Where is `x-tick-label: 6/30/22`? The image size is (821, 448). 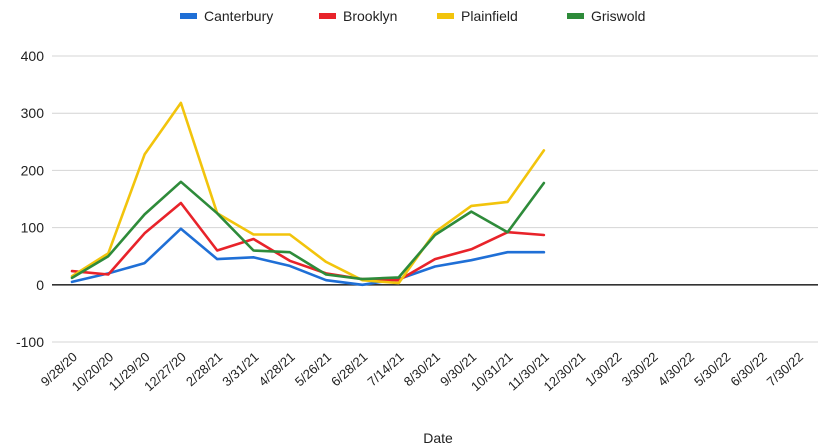
x-tick-label: 6/30/22 is located at coordinates (748, 369).